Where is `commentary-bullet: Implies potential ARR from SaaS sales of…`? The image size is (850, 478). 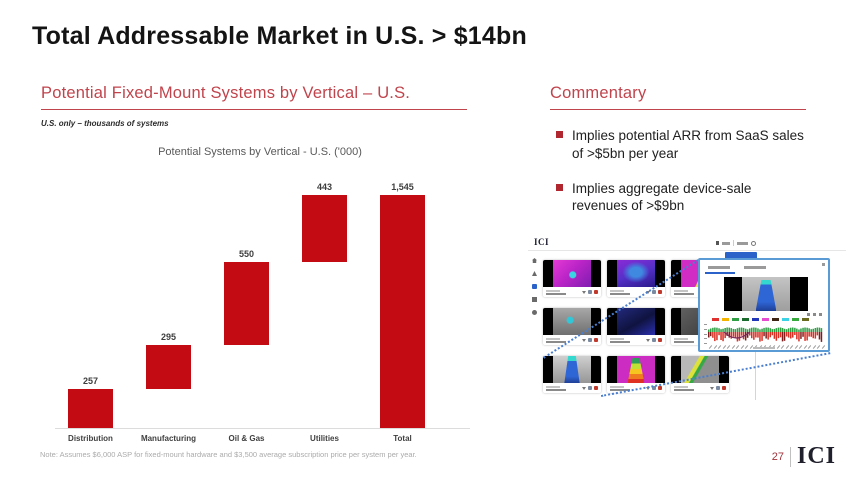 commentary-bullet: Implies potential ARR from SaaS sales of… is located at coordinates (681, 145).